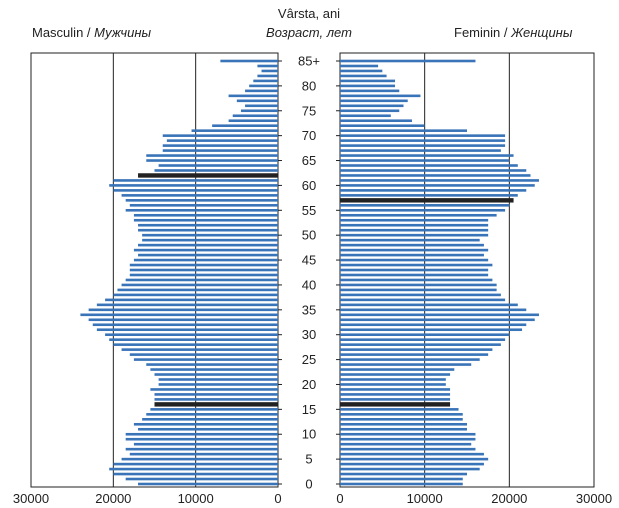 The image size is (619, 508). Describe the element at coordinates (309, 160) in the screenshot. I see `age-tick-label: 65` at that location.